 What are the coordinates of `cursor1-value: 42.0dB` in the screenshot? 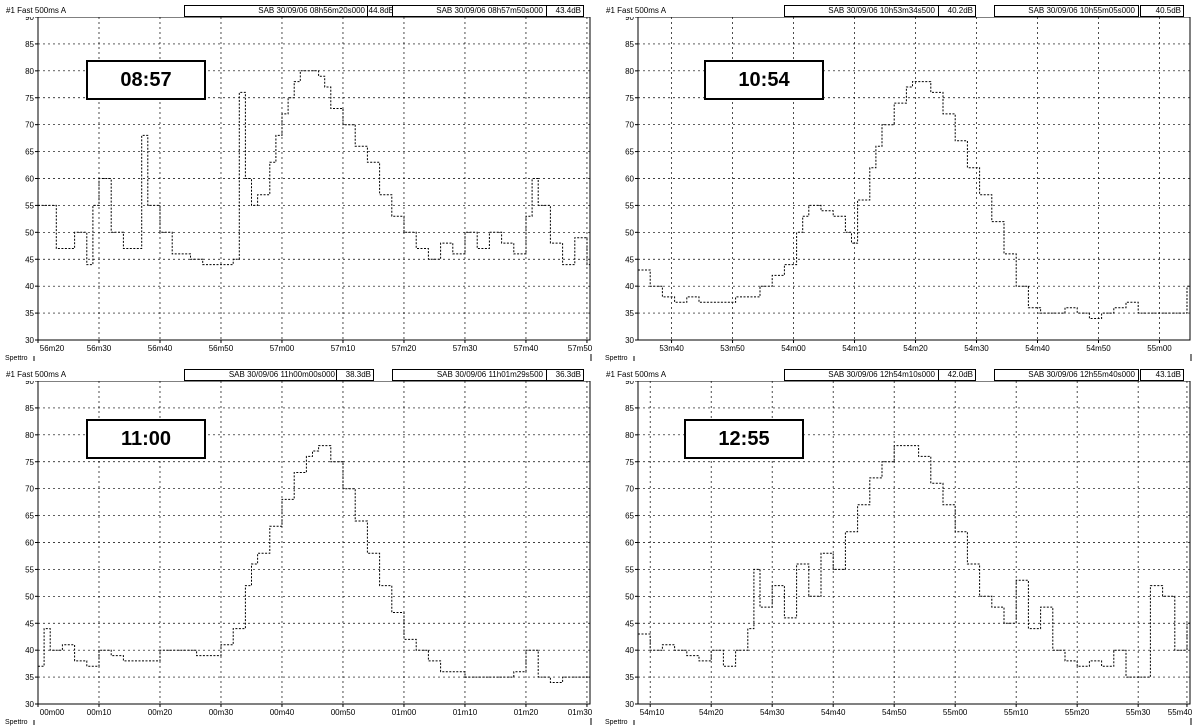 It's located at (957, 375).